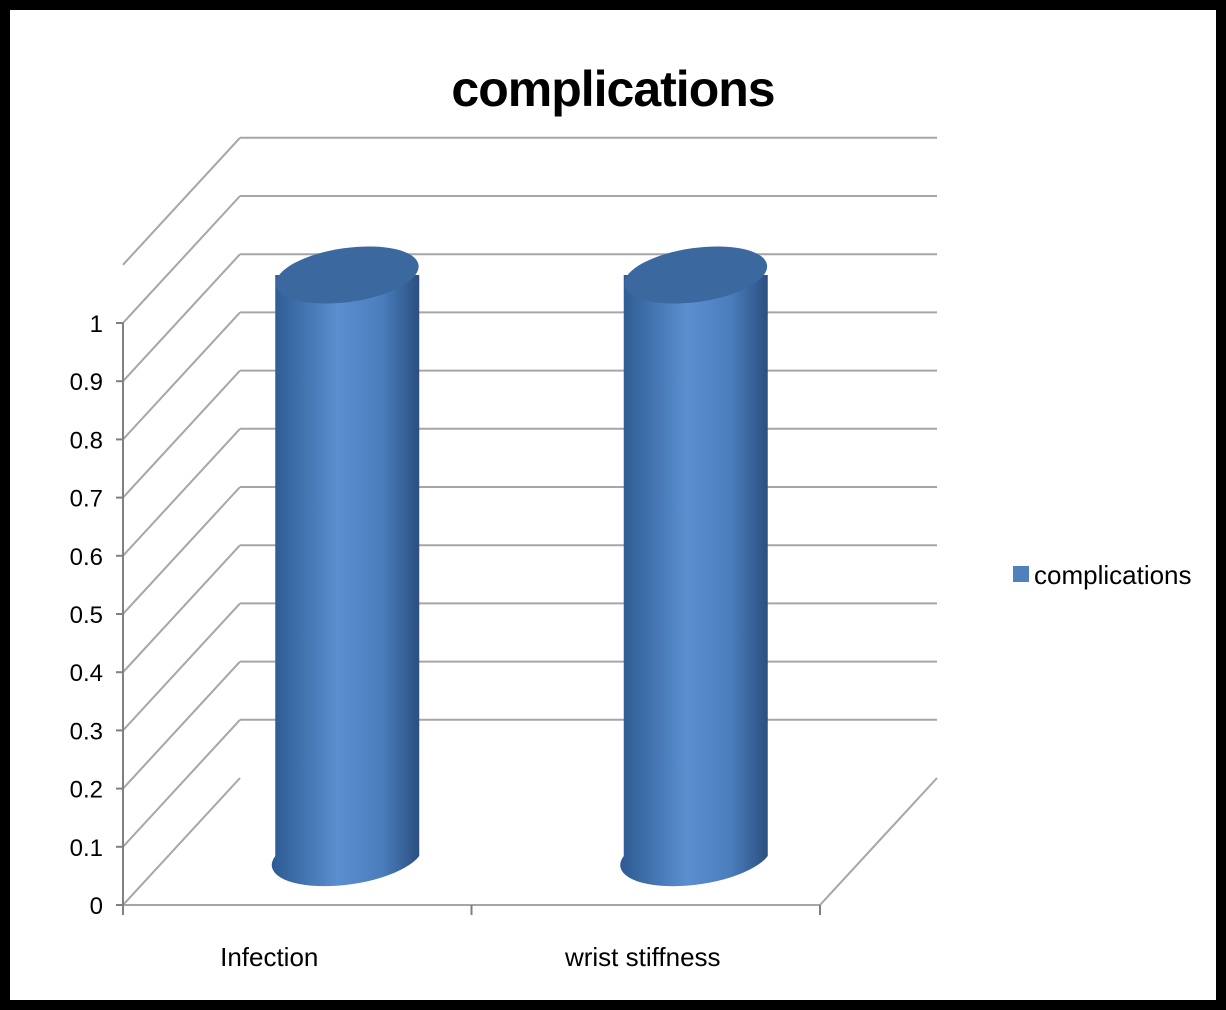 The width and height of the screenshot is (1226, 1010). I want to click on bar-infection, so click(345, 566).